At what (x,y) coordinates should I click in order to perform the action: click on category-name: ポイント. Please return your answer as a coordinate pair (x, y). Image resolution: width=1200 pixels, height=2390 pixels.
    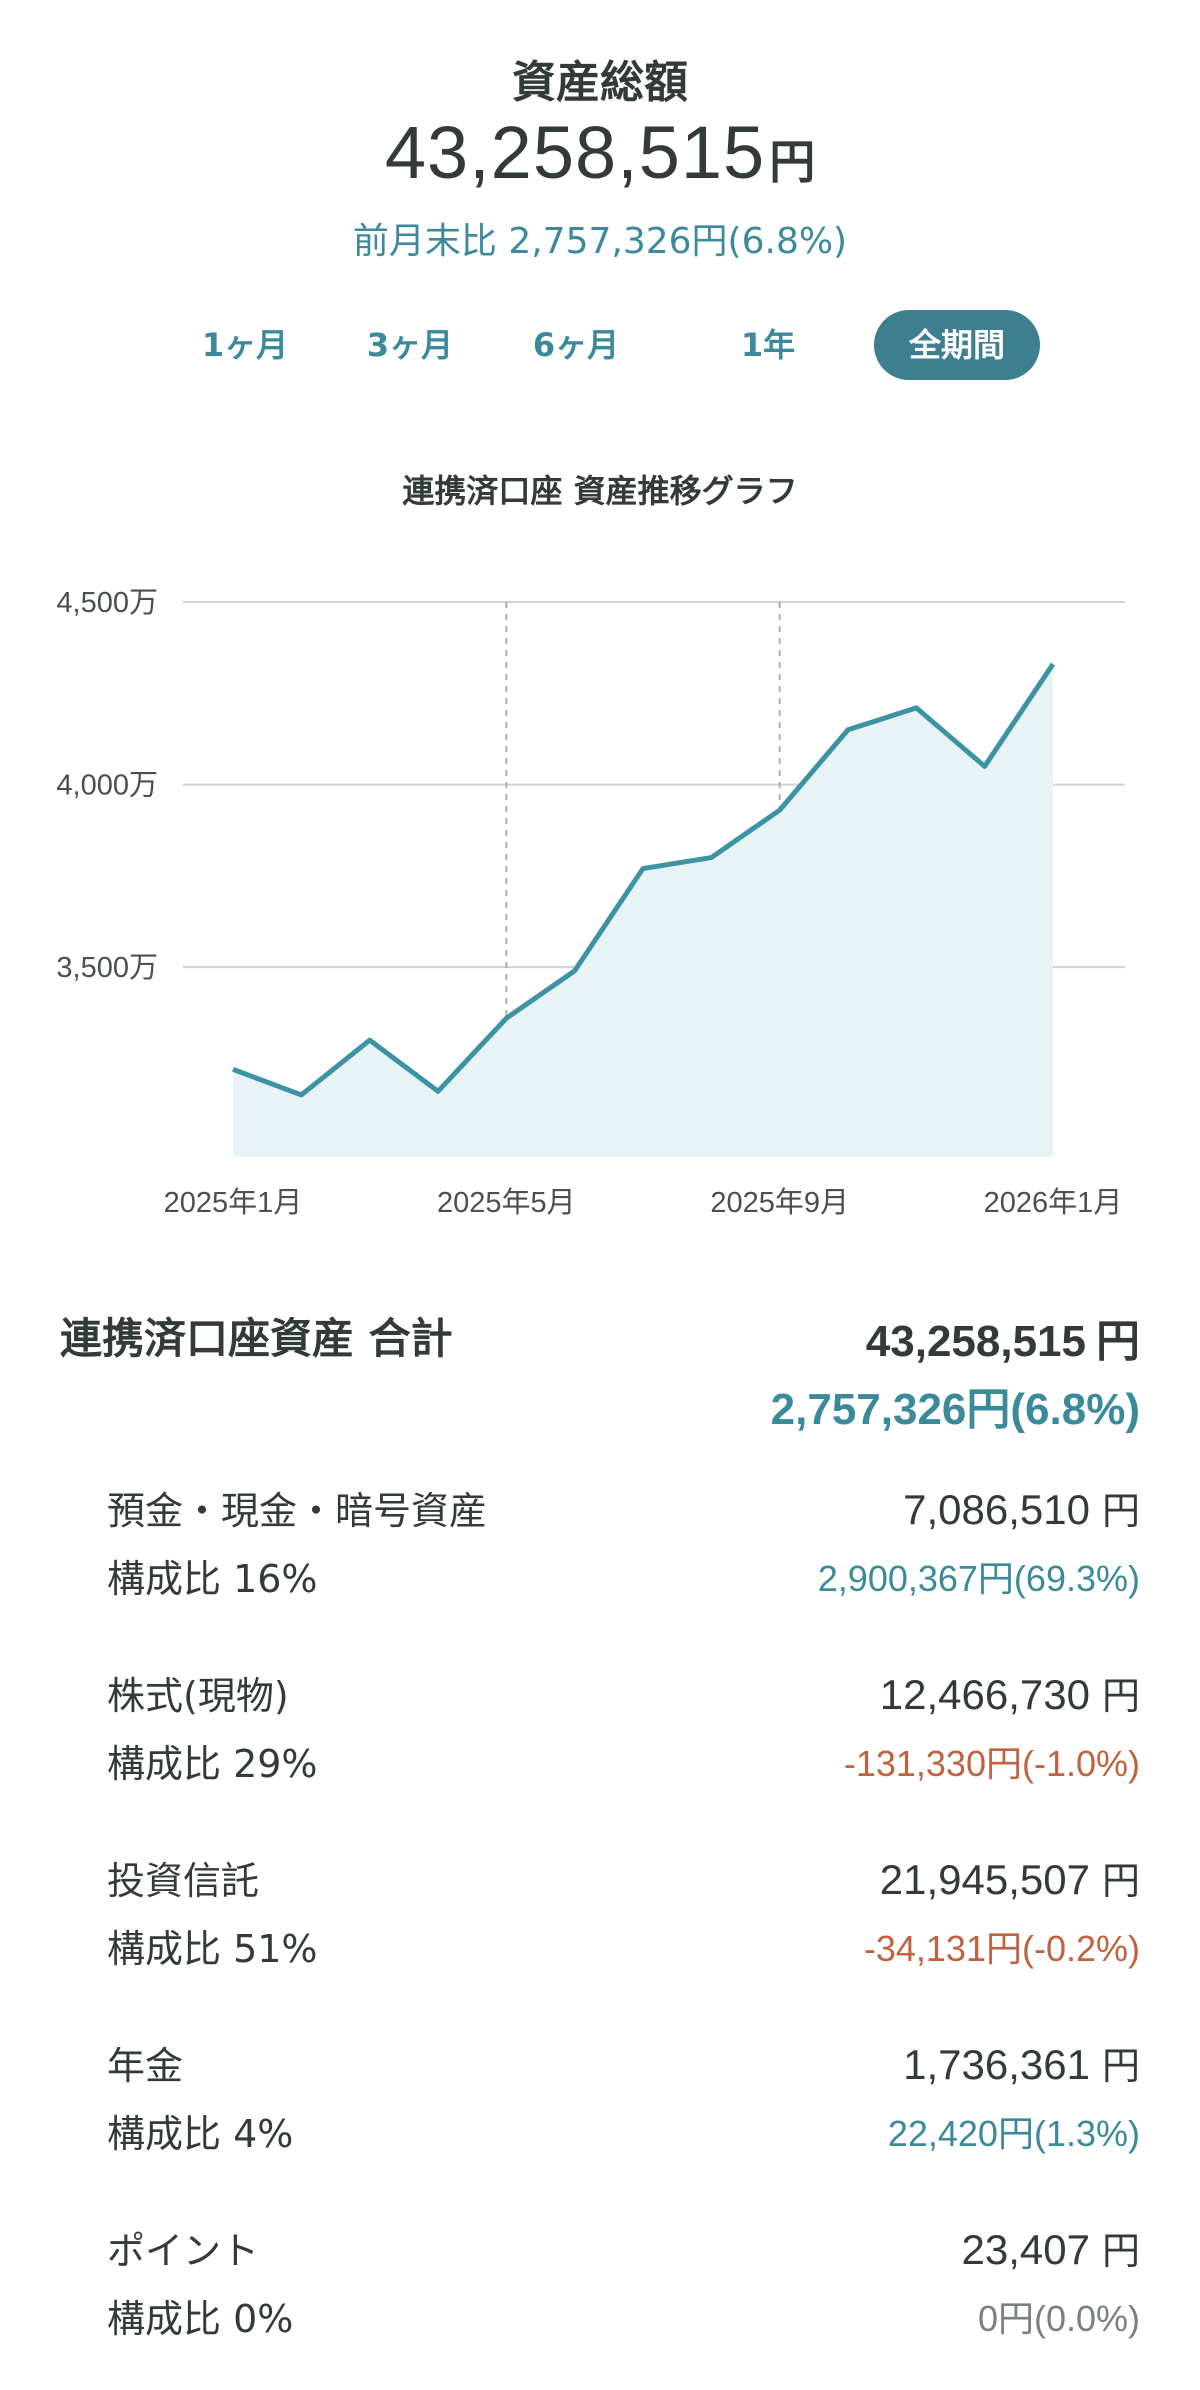
    Looking at the image, I should click on (183, 2251).